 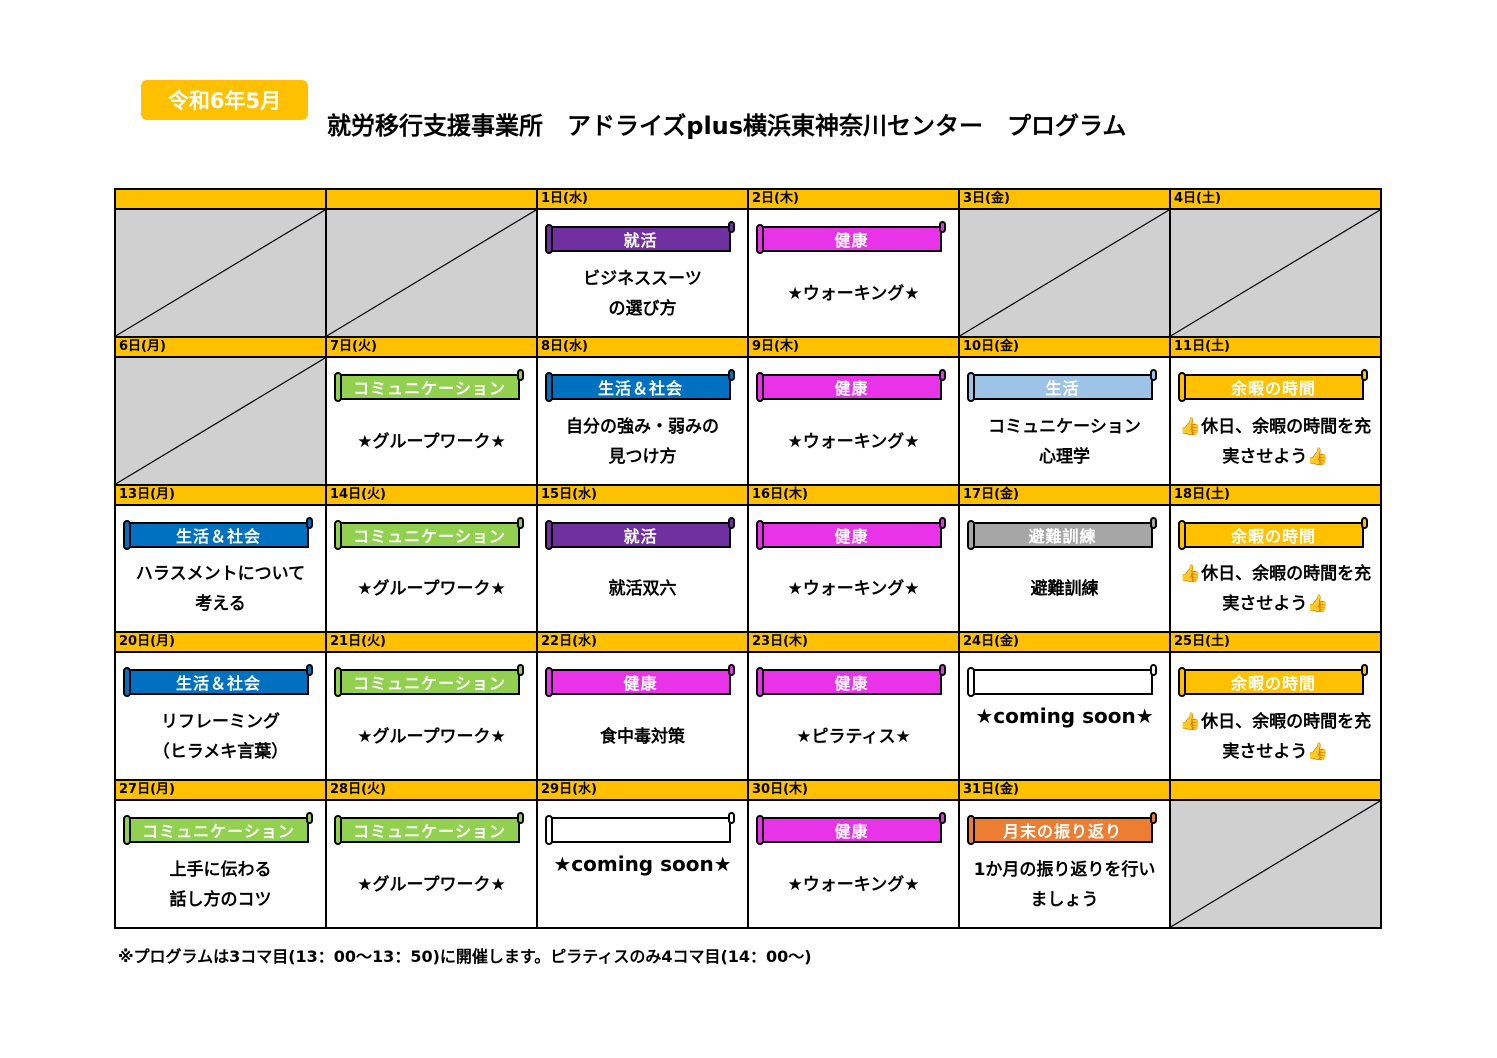 What do you see at coordinates (1275, 347) in the screenshot?
I see `date-label: 11日(土)` at bounding box center [1275, 347].